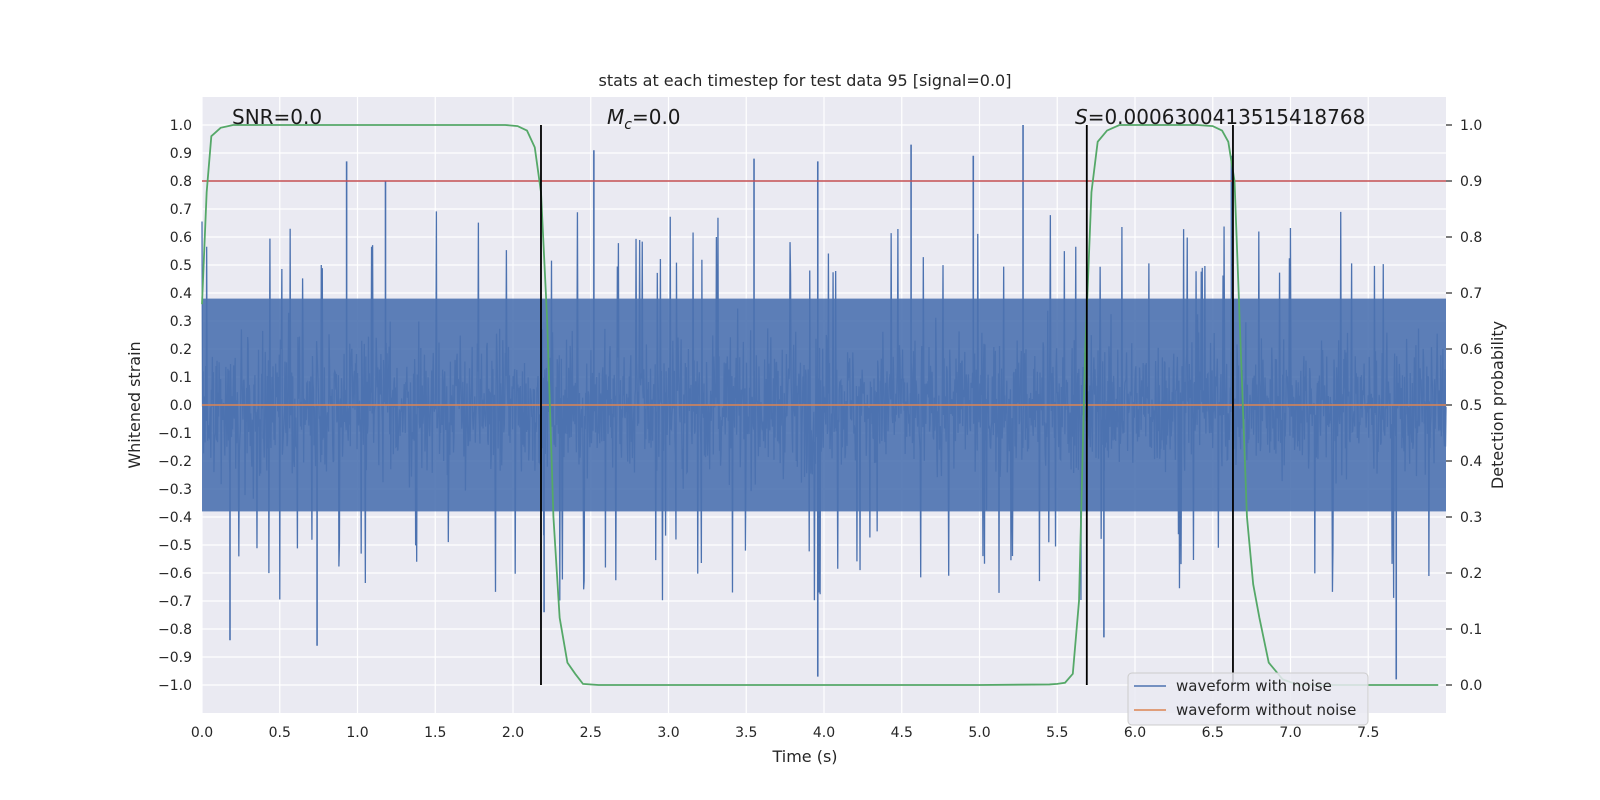  Describe the element at coordinates (746, 733) in the screenshot. I see `x-tick-label: 3.5` at that location.